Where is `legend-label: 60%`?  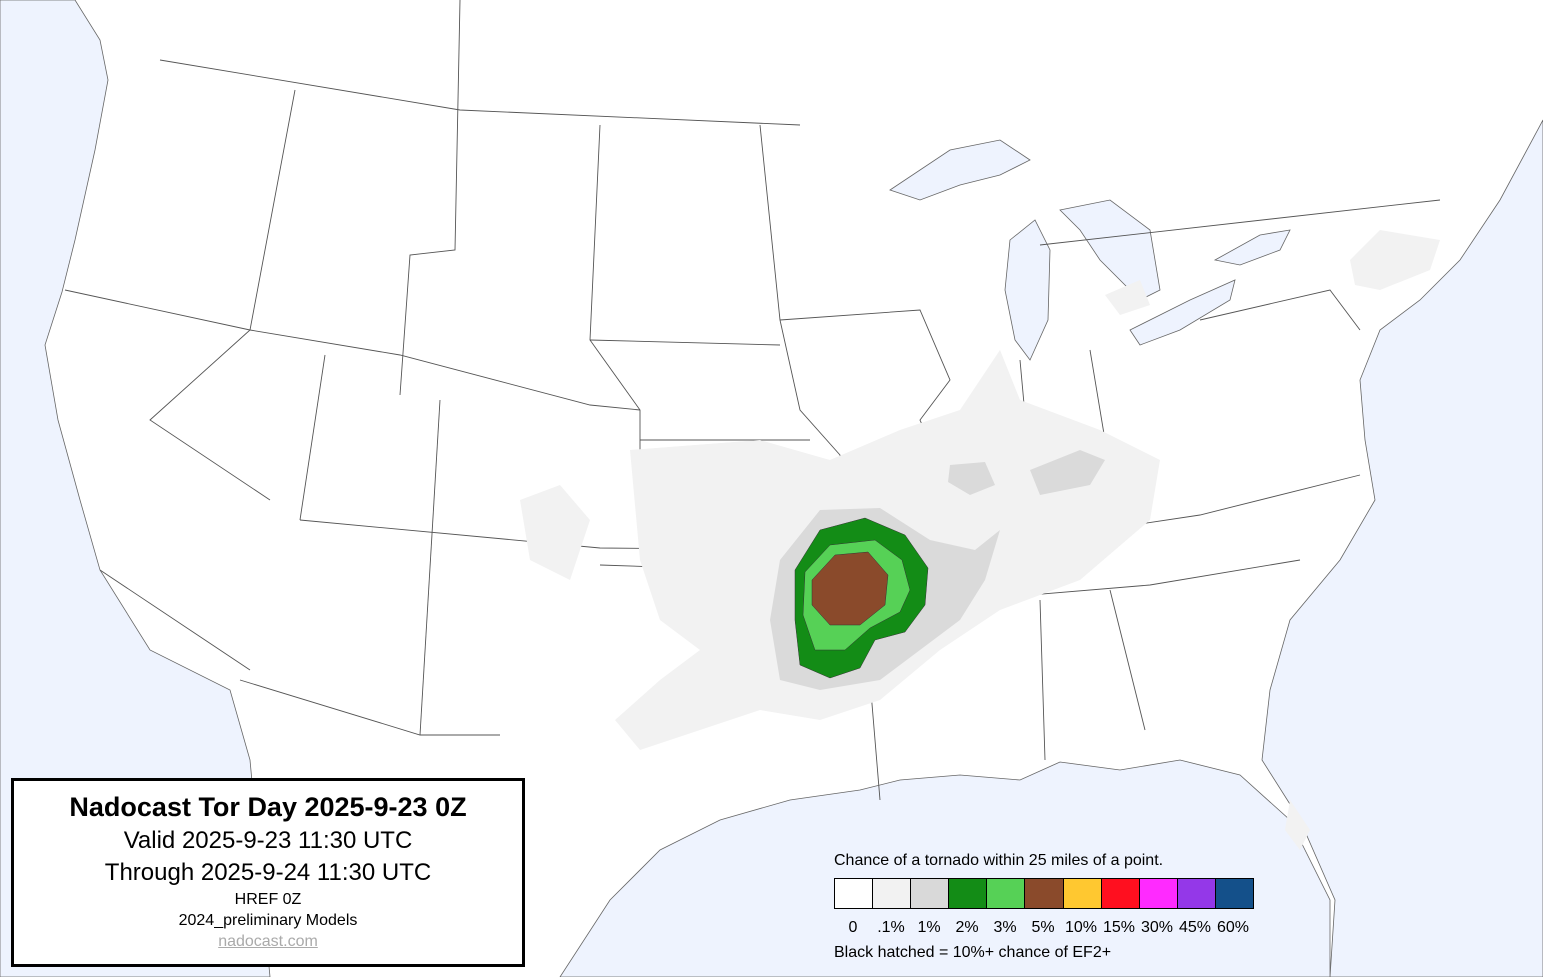
legend-label: 60% is located at coordinates (1233, 927).